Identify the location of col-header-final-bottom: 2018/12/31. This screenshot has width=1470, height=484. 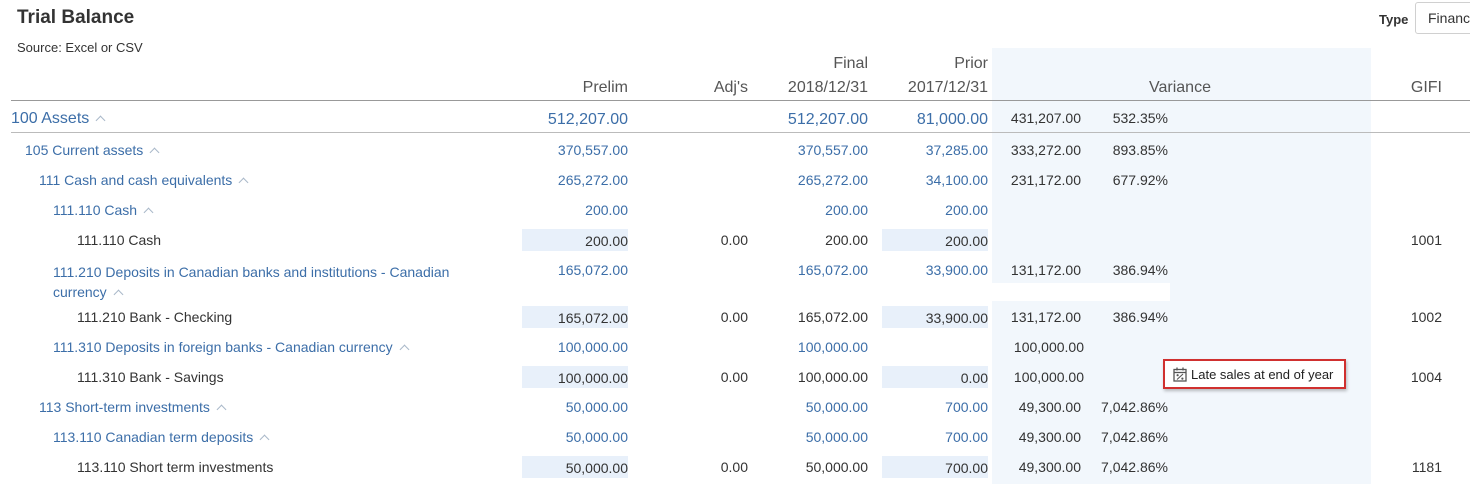
(827, 87).